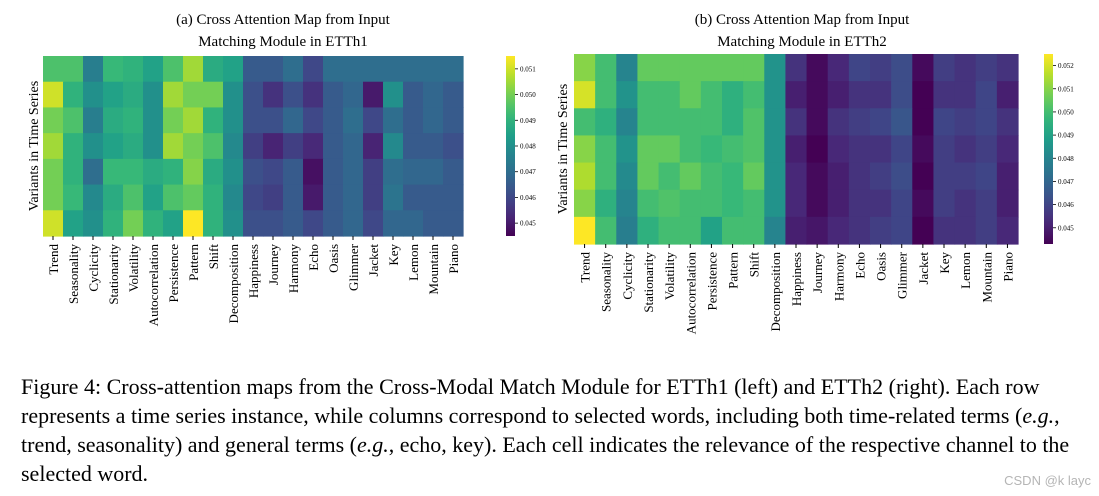 Image resolution: width=1099 pixels, height=496 pixels. Describe the element at coordinates (373, 223) in the screenshot. I see `heatmap-a-cell-r6-c16` at that location.